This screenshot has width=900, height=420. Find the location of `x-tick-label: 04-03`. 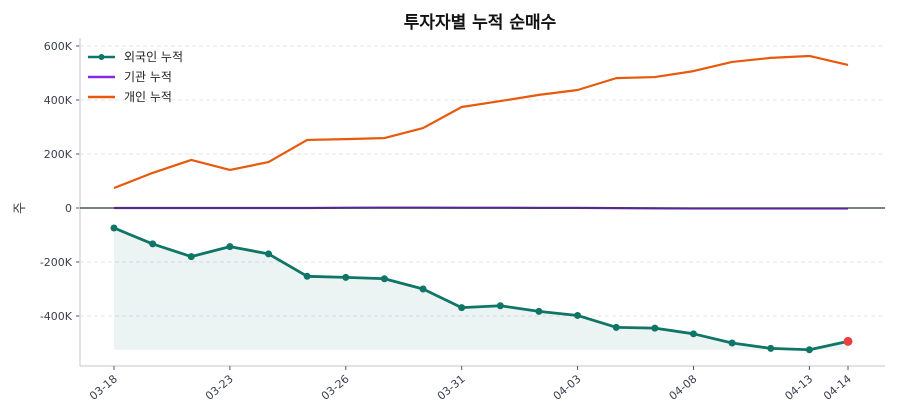

x-tick-label: 04-03 is located at coordinates (567, 387).